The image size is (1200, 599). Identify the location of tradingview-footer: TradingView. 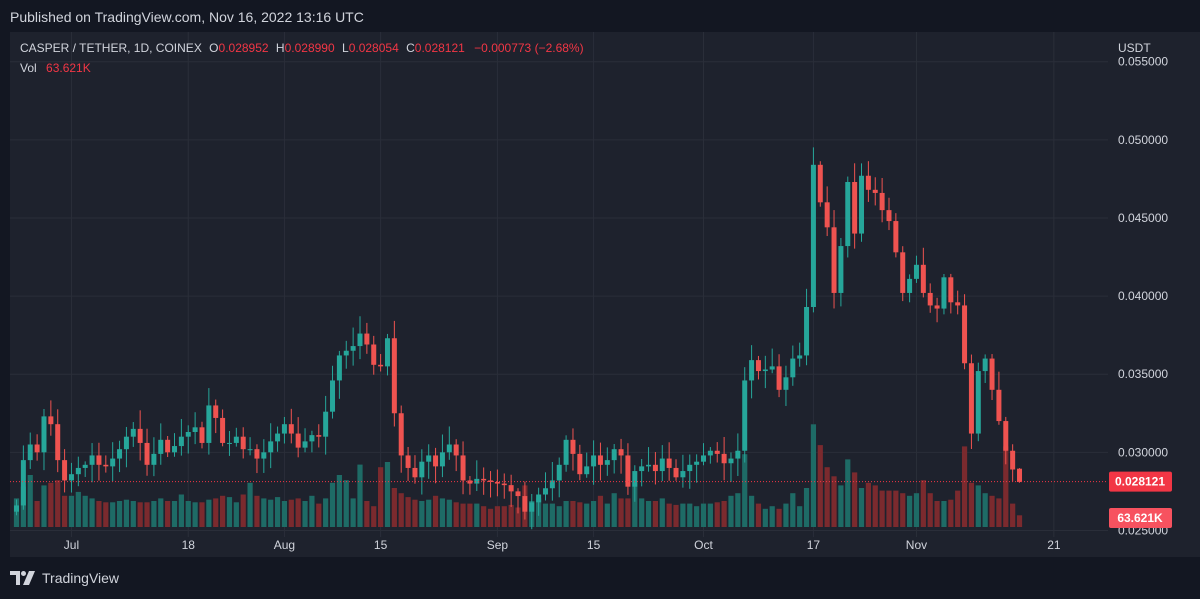
(64, 578).